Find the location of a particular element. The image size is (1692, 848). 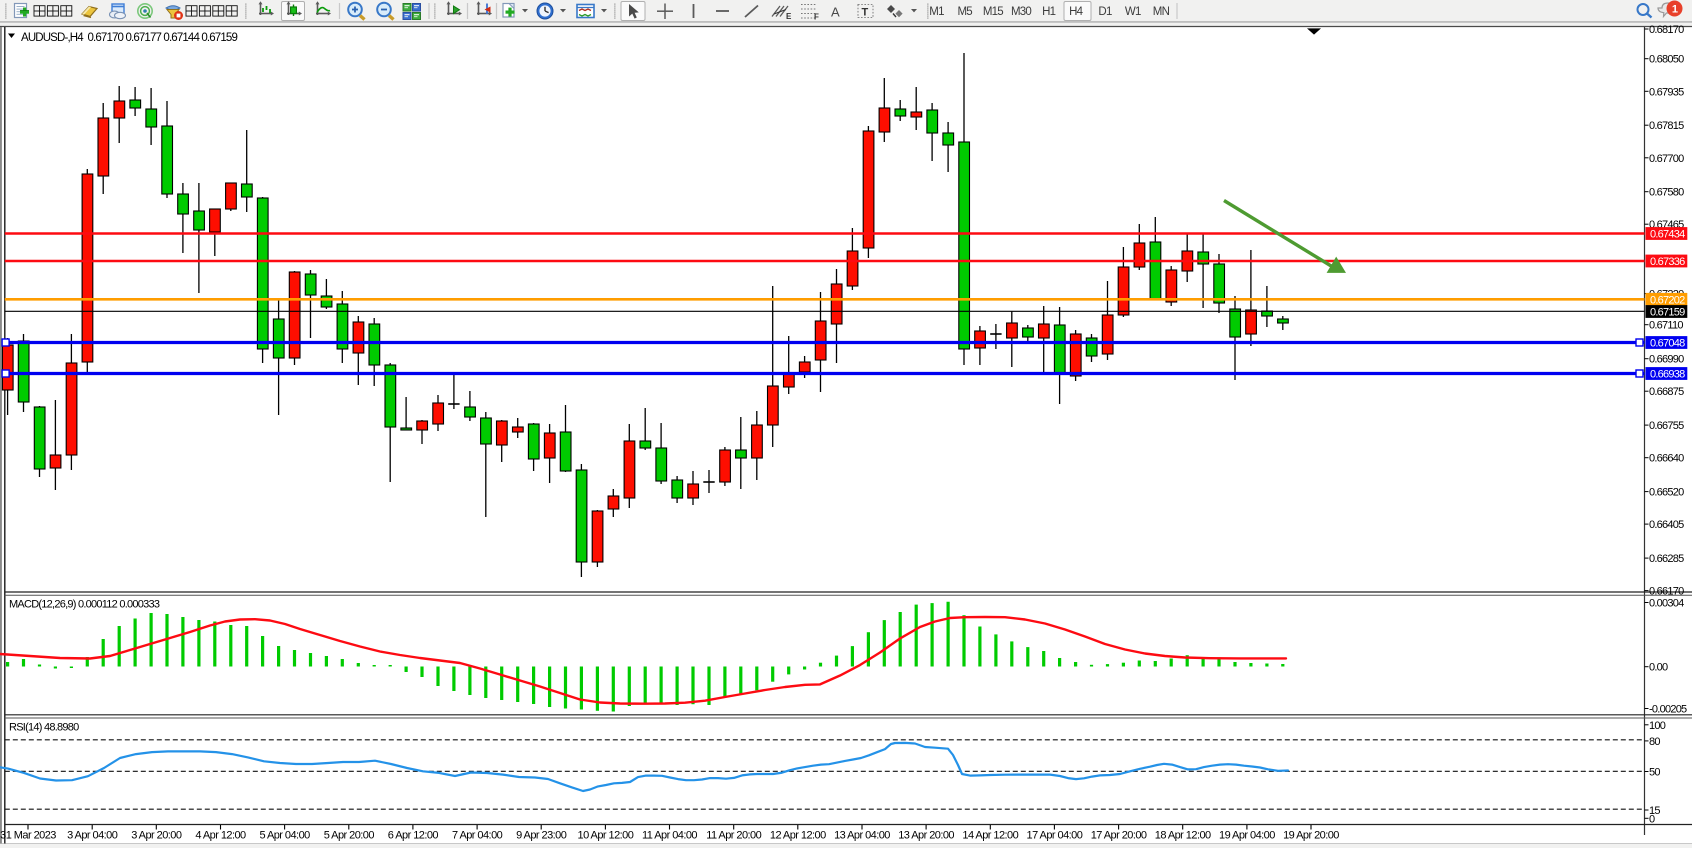

svg-text: D1 is located at coordinates (1105, 12).